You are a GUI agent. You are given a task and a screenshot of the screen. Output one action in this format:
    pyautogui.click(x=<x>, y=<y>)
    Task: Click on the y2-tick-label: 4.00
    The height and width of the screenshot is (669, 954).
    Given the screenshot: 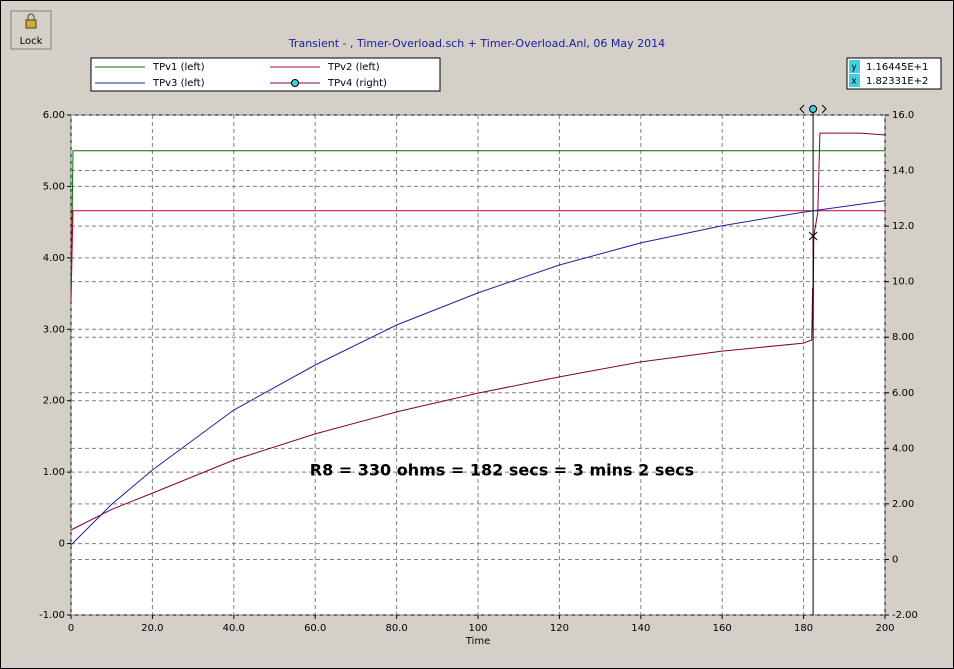 What is the action you would take?
    pyautogui.click(x=903, y=448)
    